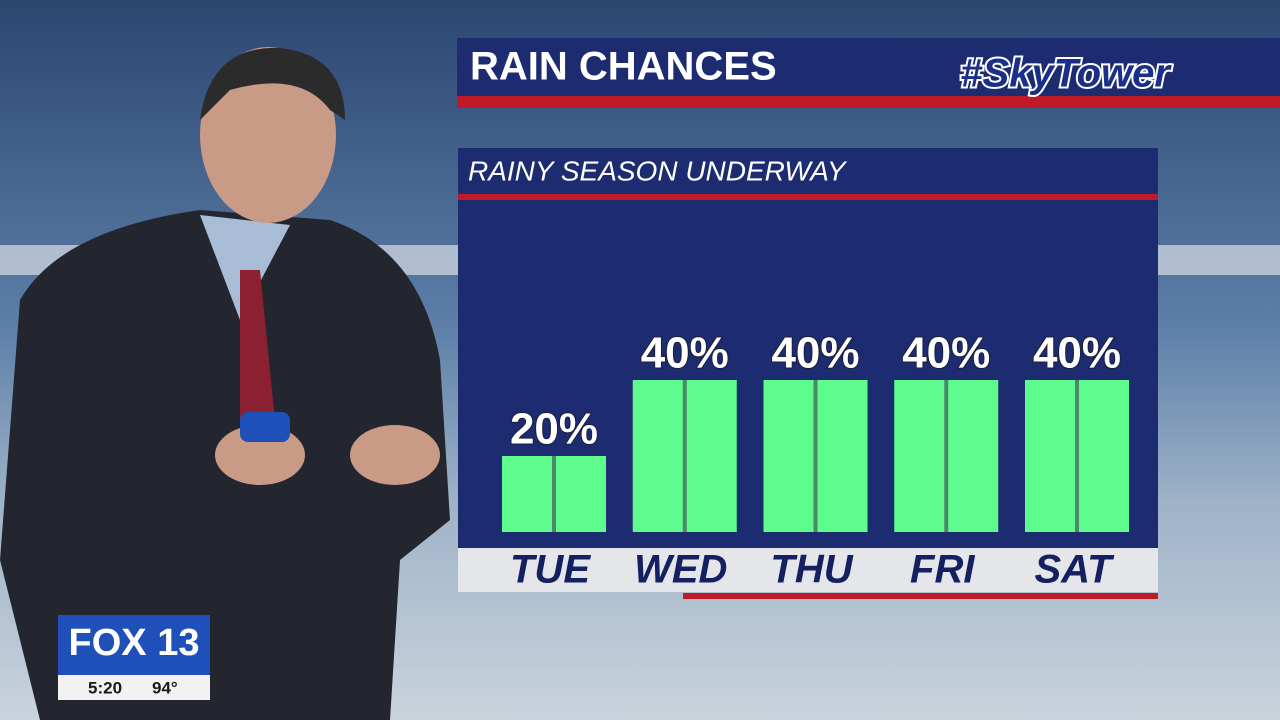 The width and height of the screenshot is (1280, 720). Describe the element at coordinates (134, 687) in the screenshot. I see `info-box` at that location.